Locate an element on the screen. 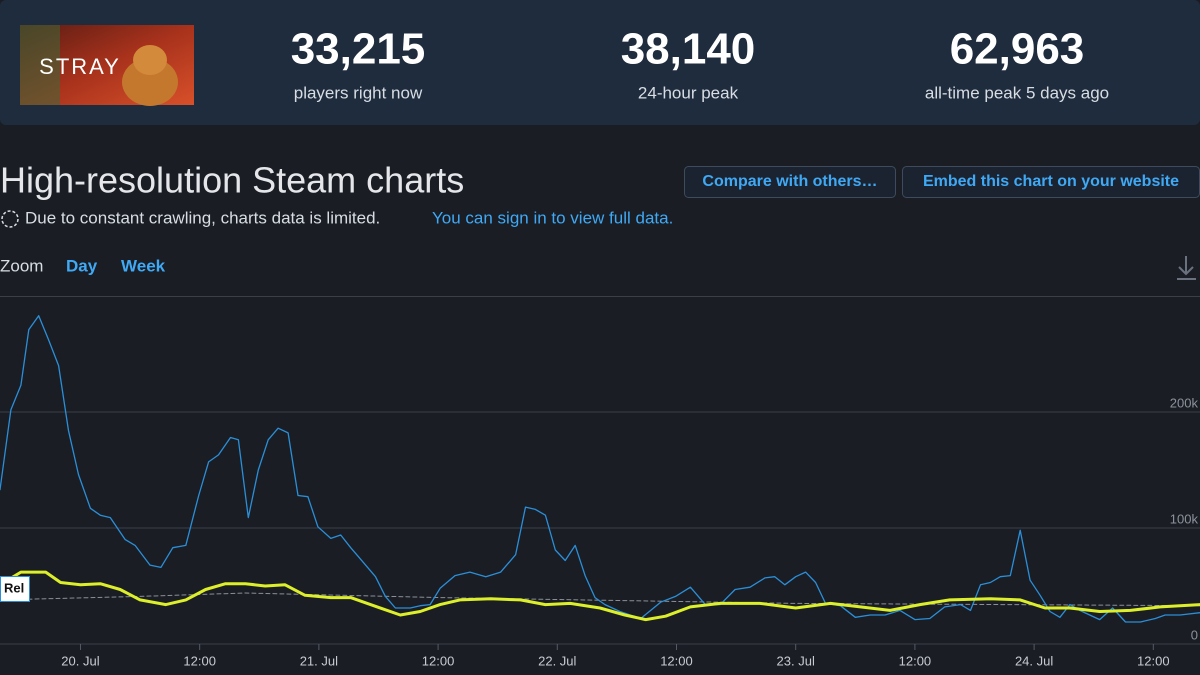 The image size is (1200, 675). stat-label: all-time peak 5 days ago is located at coordinates (1017, 92).